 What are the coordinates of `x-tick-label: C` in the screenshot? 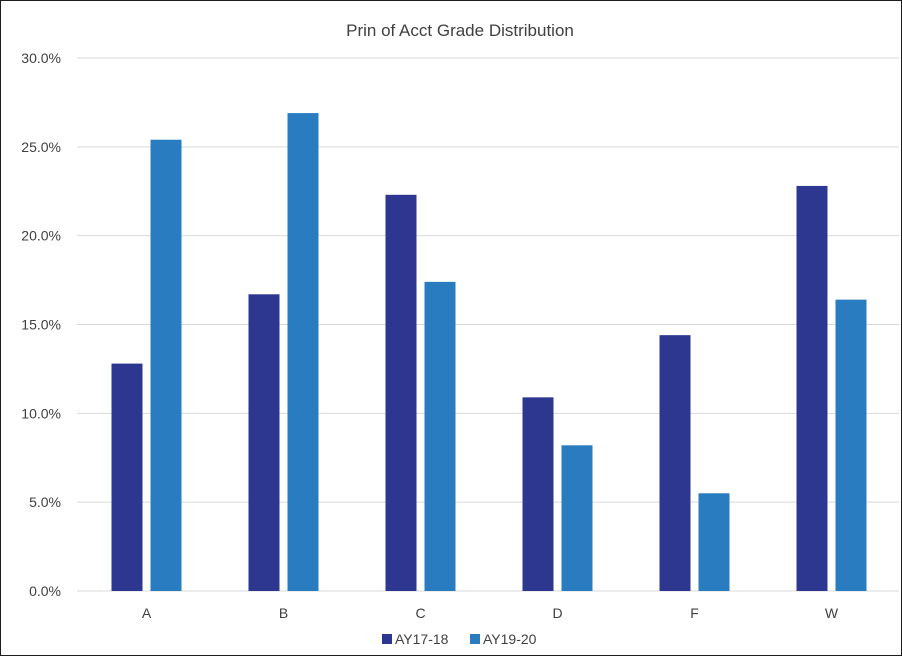 It's located at (420, 613).